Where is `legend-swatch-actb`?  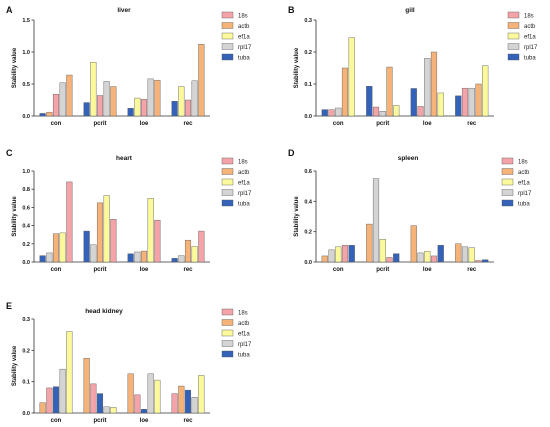
legend-swatch-actb is located at coordinates (227, 25).